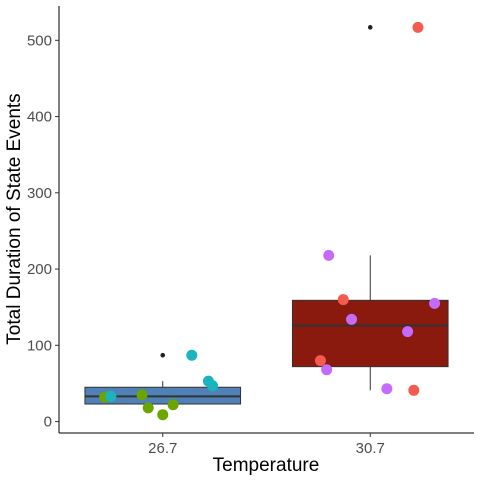 The height and width of the screenshot is (480, 480). I want to click on box-rect-30.7, so click(370, 333).